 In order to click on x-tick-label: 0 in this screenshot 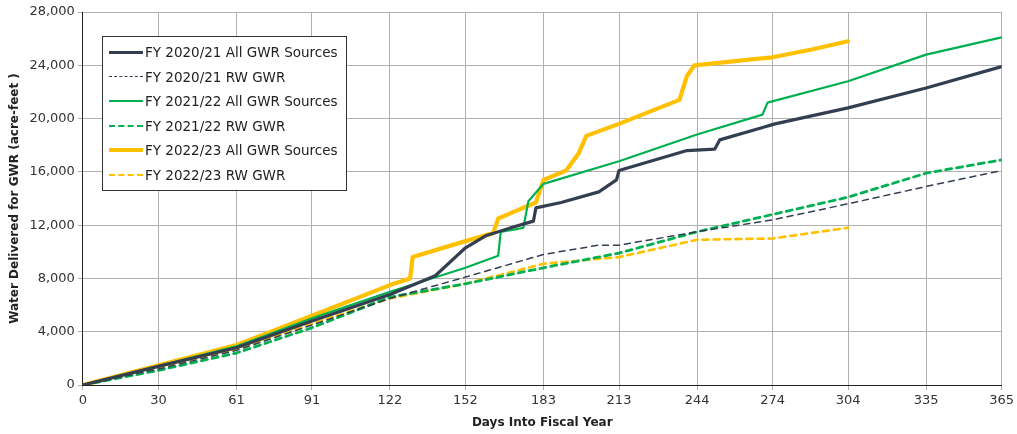, I will do `click(83, 400)`.